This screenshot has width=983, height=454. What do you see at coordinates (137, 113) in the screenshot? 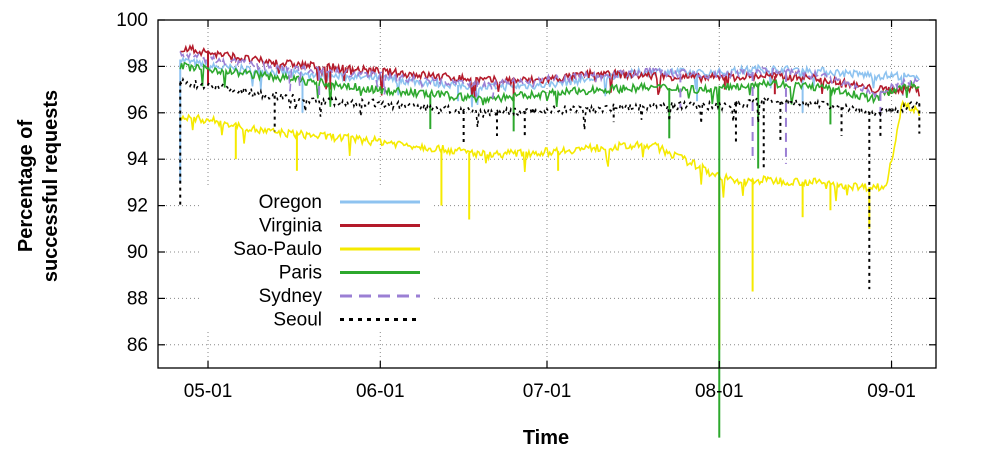
I see `y-tick-label: 96` at bounding box center [137, 113].